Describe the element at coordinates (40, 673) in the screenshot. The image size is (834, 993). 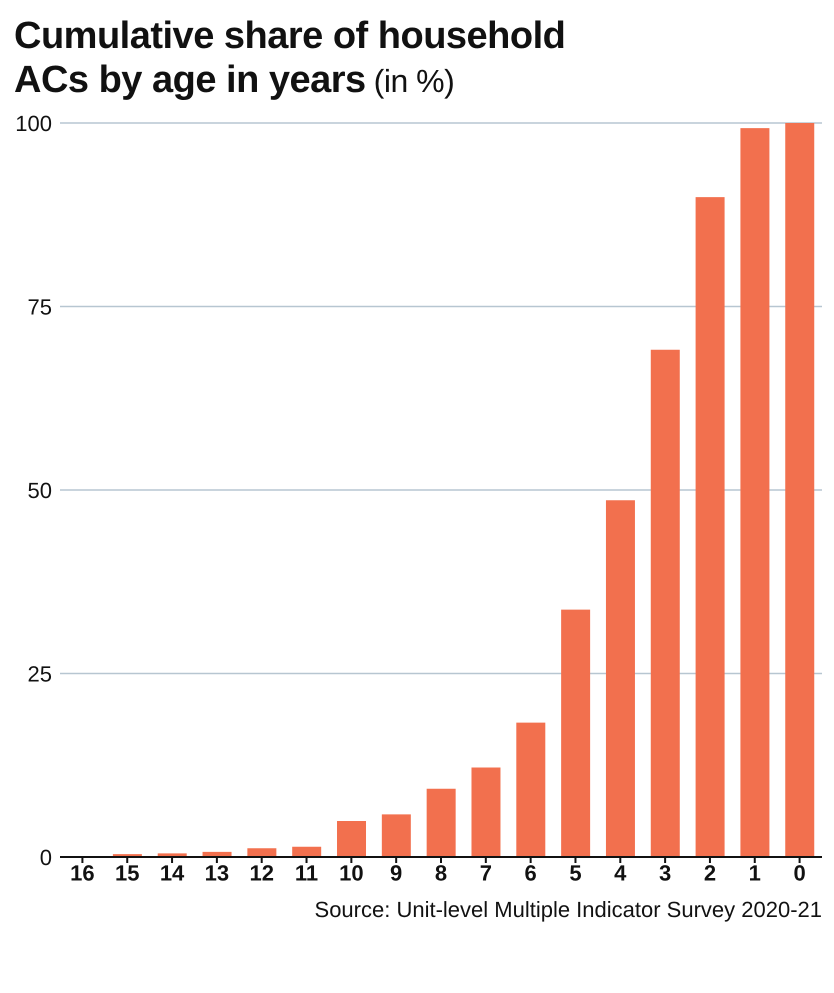
I see `y-tick-label: 25` at that location.